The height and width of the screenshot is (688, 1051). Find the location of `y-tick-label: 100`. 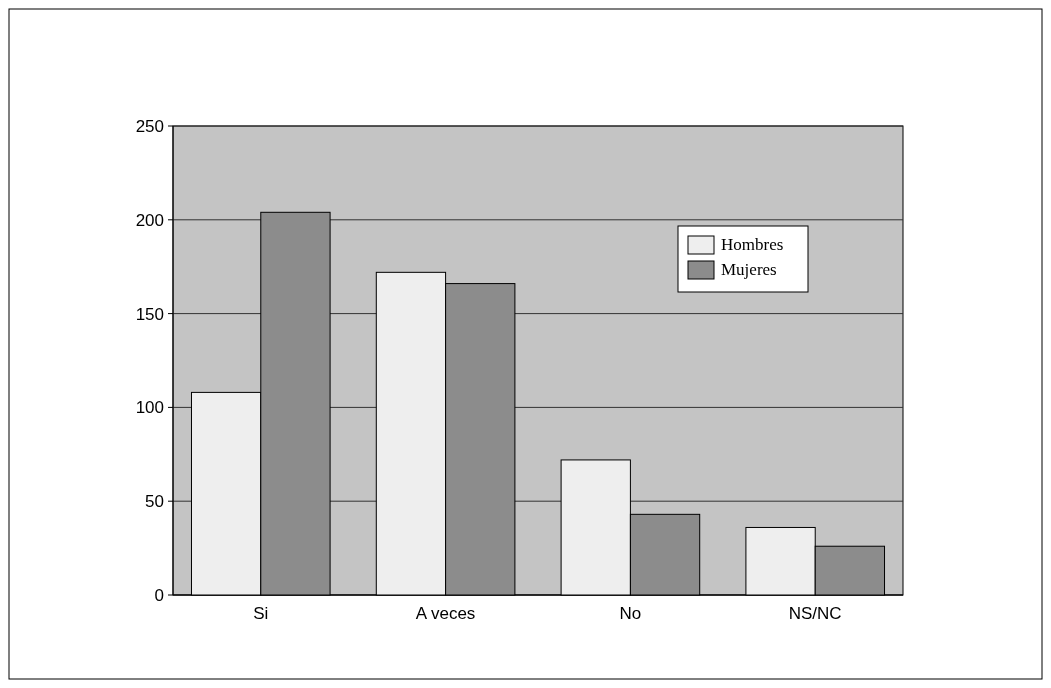

y-tick-label: 100 is located at coordinates (149, 408).